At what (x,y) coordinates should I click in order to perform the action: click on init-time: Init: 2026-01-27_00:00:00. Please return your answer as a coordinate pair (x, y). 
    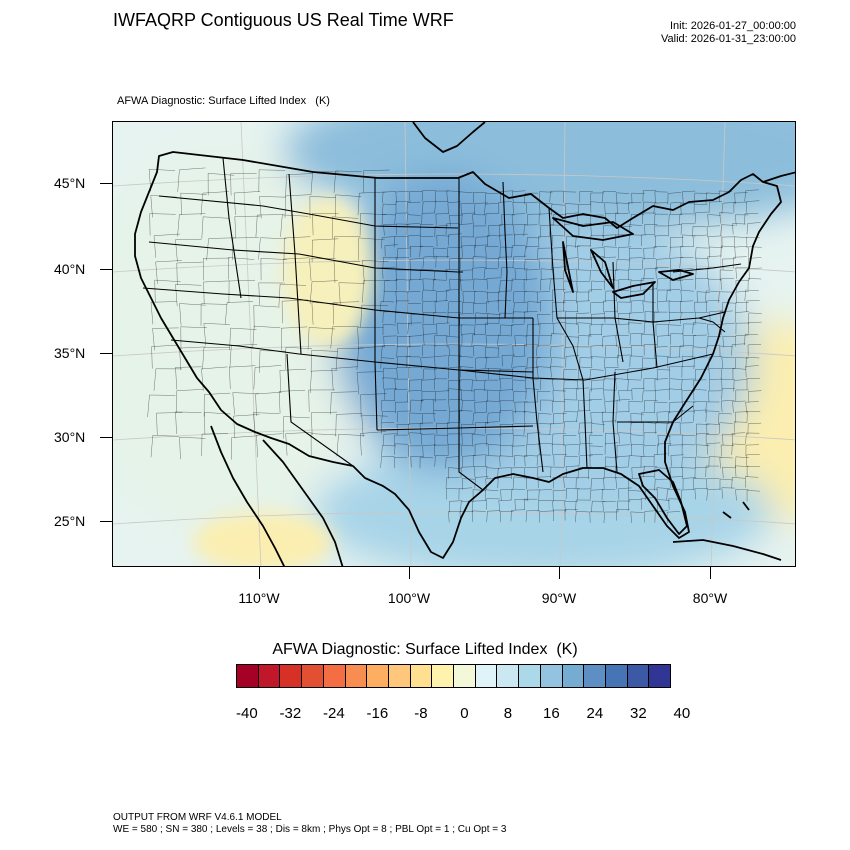
    Looking at the image, I should click on (733, 26).